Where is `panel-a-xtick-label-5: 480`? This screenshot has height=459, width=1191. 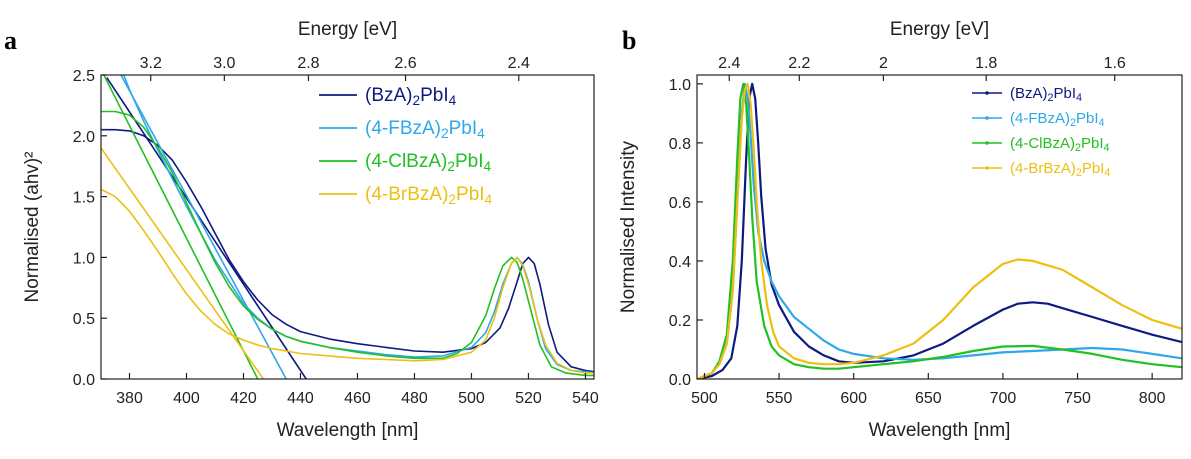
panel-a-xtick-label-5: 480 is located at coordinates (414, 398).